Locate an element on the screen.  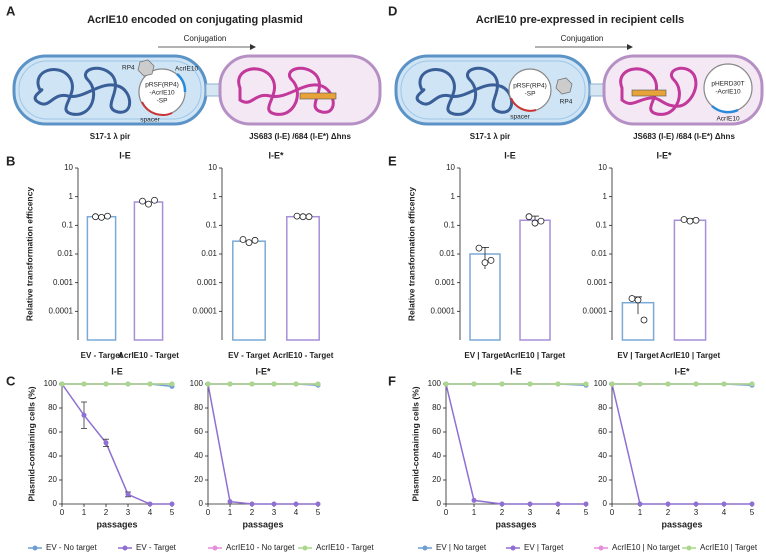
x-tick-label: 4 is located at coordinates (724, 512).